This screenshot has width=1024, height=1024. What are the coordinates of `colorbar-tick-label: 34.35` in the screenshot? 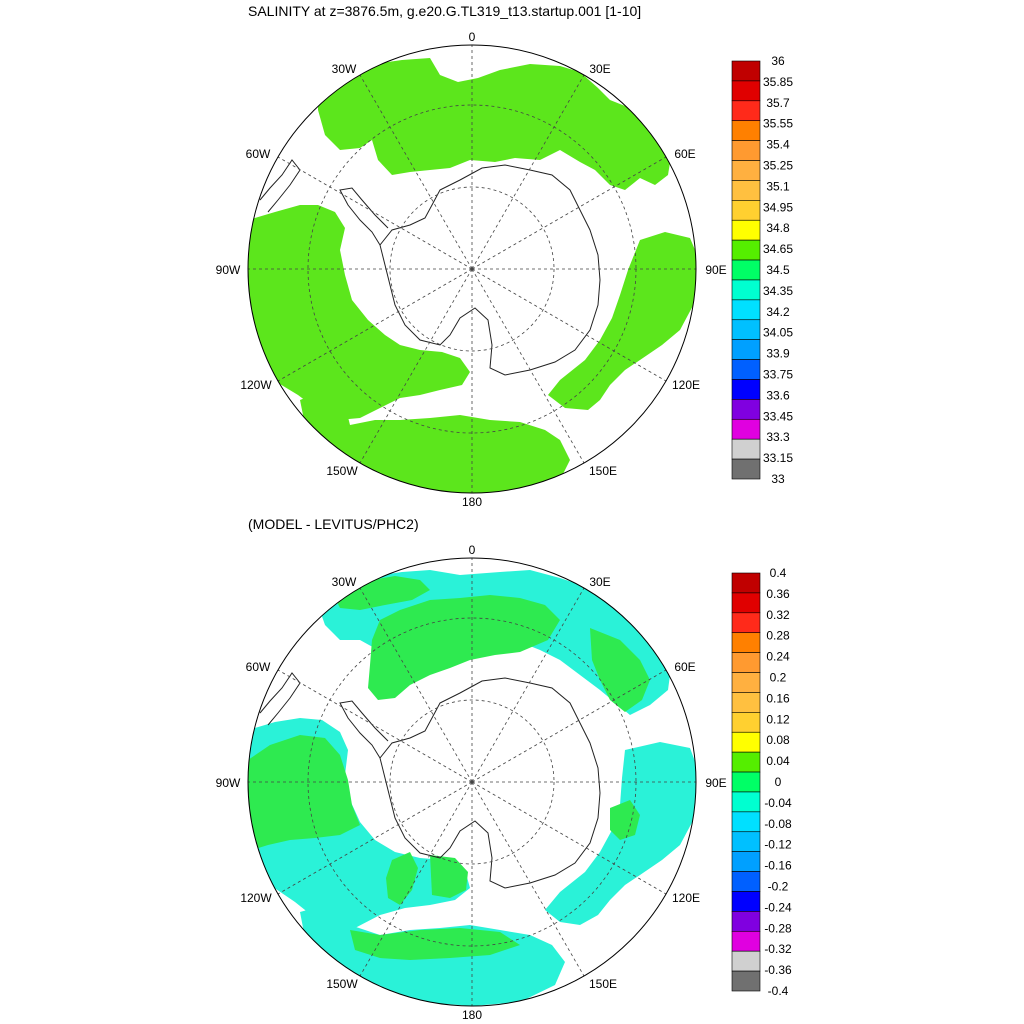 It's located at (778, 291).